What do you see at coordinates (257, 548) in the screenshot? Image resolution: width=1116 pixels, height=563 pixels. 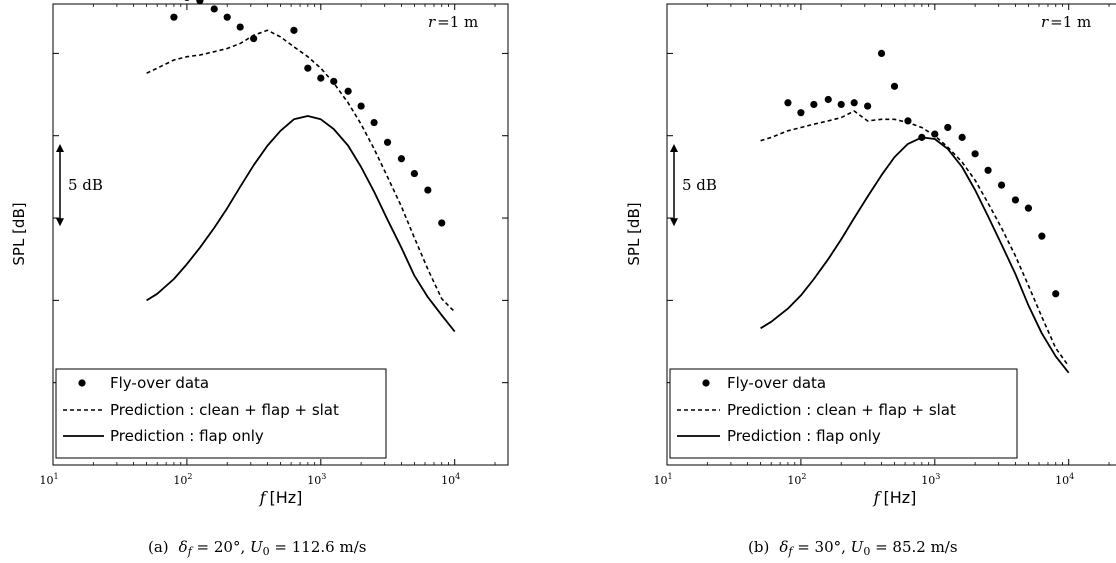 I see `panel-caption: (a) δf = 20°, U0 = 112.6 m/s` at bounding box center [257, 548].